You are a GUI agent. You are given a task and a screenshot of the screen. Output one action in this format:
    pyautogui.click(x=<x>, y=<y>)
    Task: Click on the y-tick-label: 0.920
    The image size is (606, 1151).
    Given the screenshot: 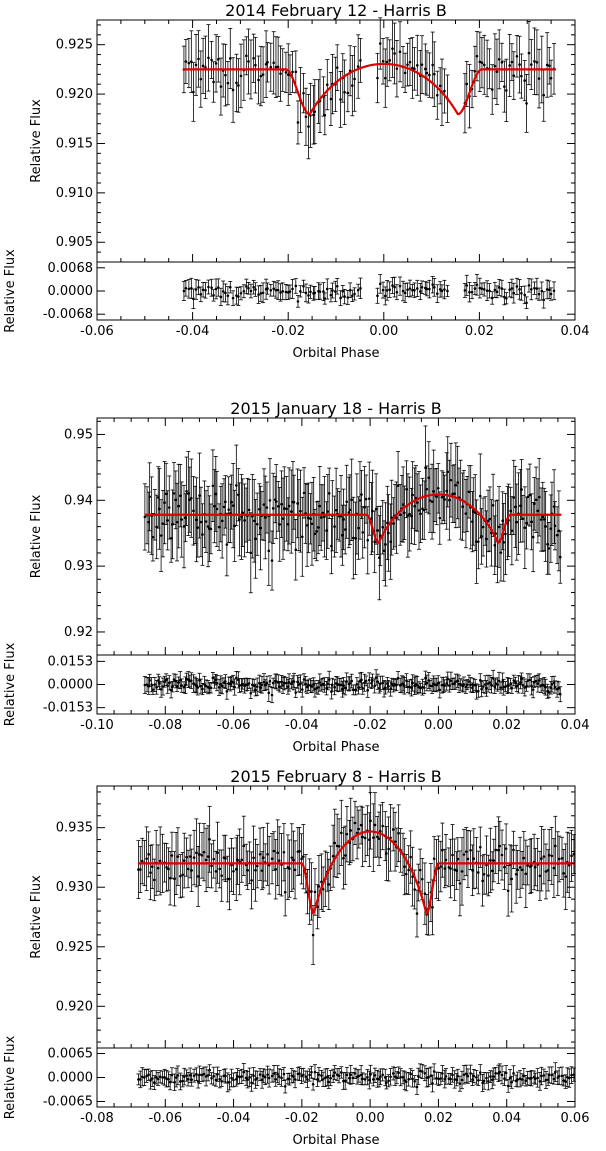 What is the action you would take?
    pyautogui.click(x=74, y=94)
    